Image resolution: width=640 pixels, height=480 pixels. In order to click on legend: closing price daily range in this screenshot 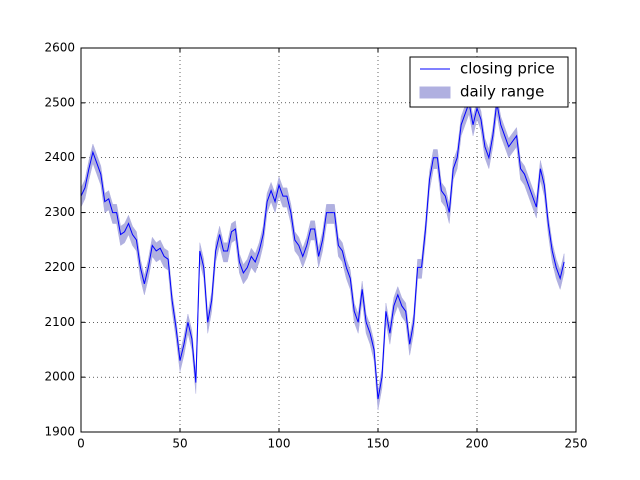, I will do `click(489, 82)`.